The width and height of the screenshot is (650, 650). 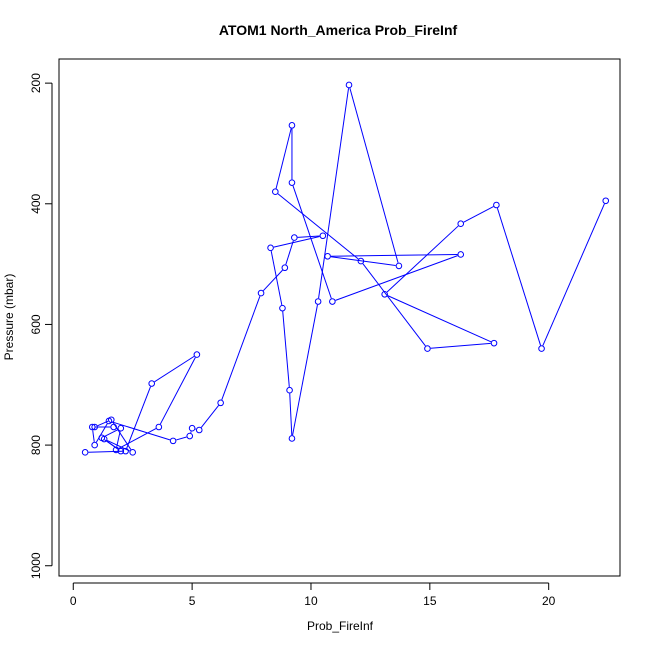 I want to click on x-tick-label: 10, so click(x=311, y=601).